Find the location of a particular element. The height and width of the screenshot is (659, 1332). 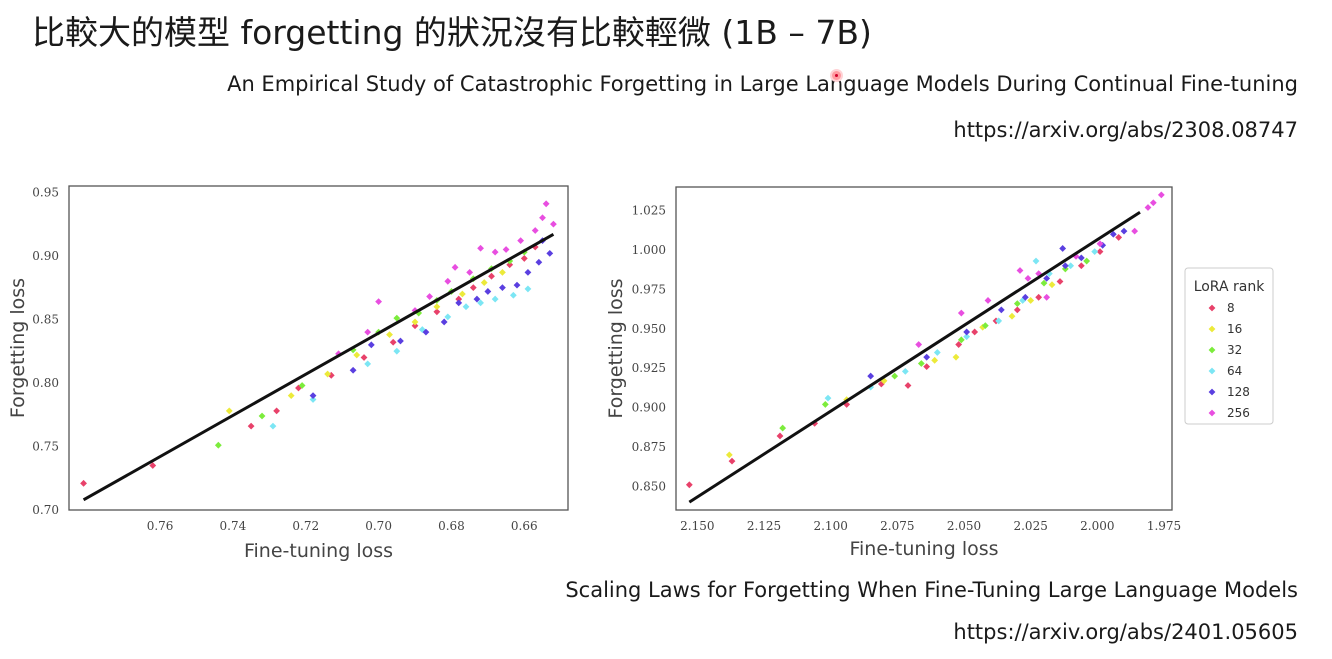

y-tick-label: 0.80 is located at coordinates (45, 383).